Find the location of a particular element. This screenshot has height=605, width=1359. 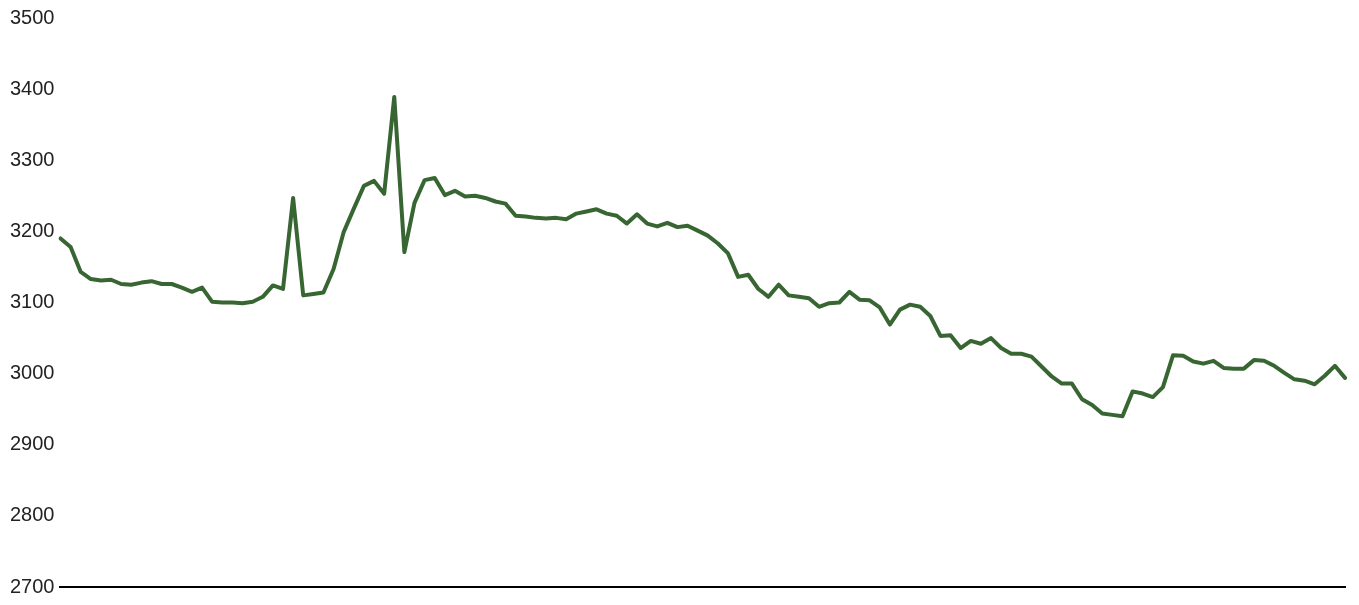

y-tick-label: 2800 is located at coordinates (32, 514).